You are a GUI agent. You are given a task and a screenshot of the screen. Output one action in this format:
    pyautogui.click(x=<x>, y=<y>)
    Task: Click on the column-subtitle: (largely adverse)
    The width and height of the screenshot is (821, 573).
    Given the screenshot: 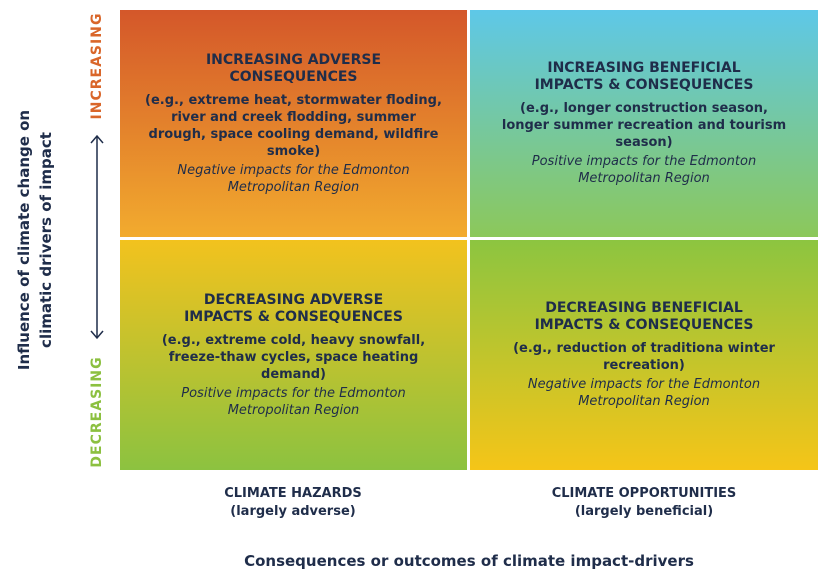 What is the action you would take?
    pyautogui.click(x=293, y=511)
    